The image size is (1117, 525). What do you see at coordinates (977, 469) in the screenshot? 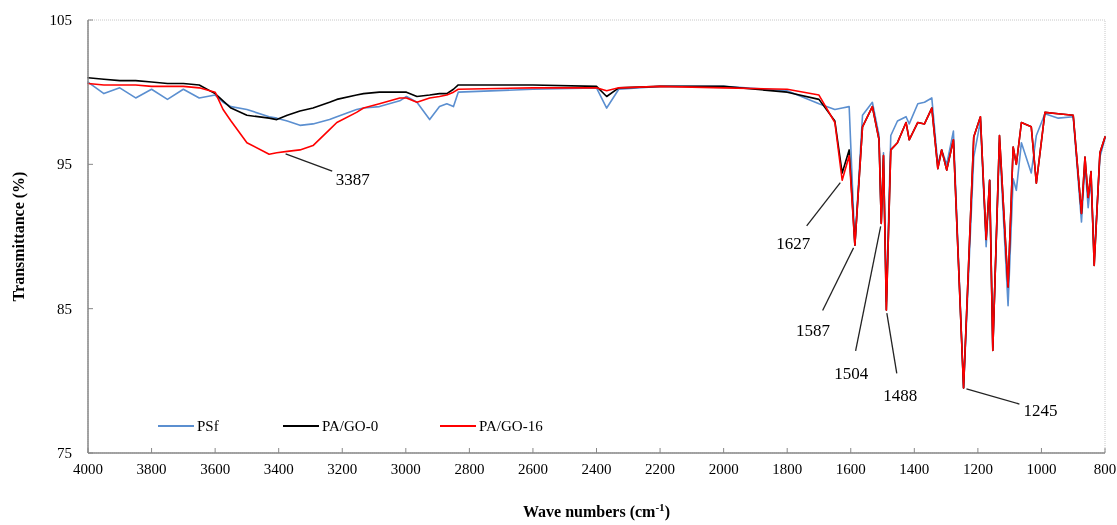
I see `x-tick-label: 1200` at bounding box center [977, 469].